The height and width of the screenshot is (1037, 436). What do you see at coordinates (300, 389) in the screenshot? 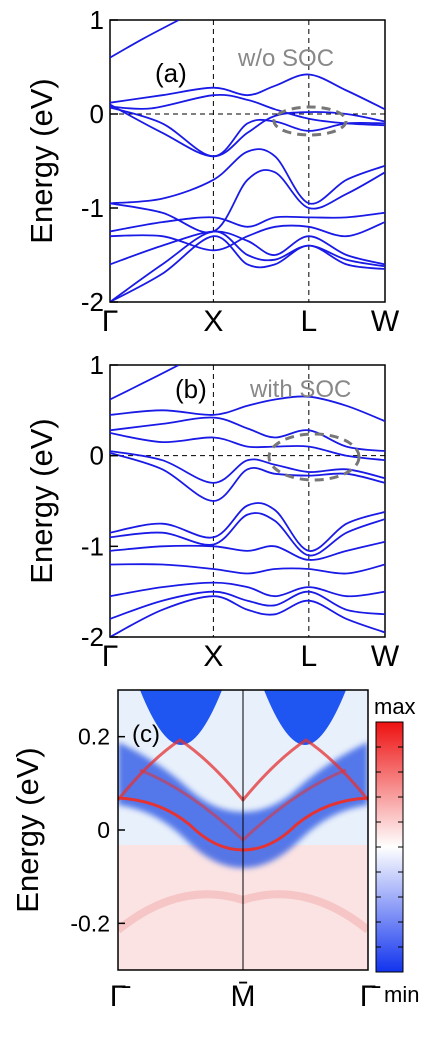
I see `panel-b-annotation: with SOC` at bounding box center [300, 389].